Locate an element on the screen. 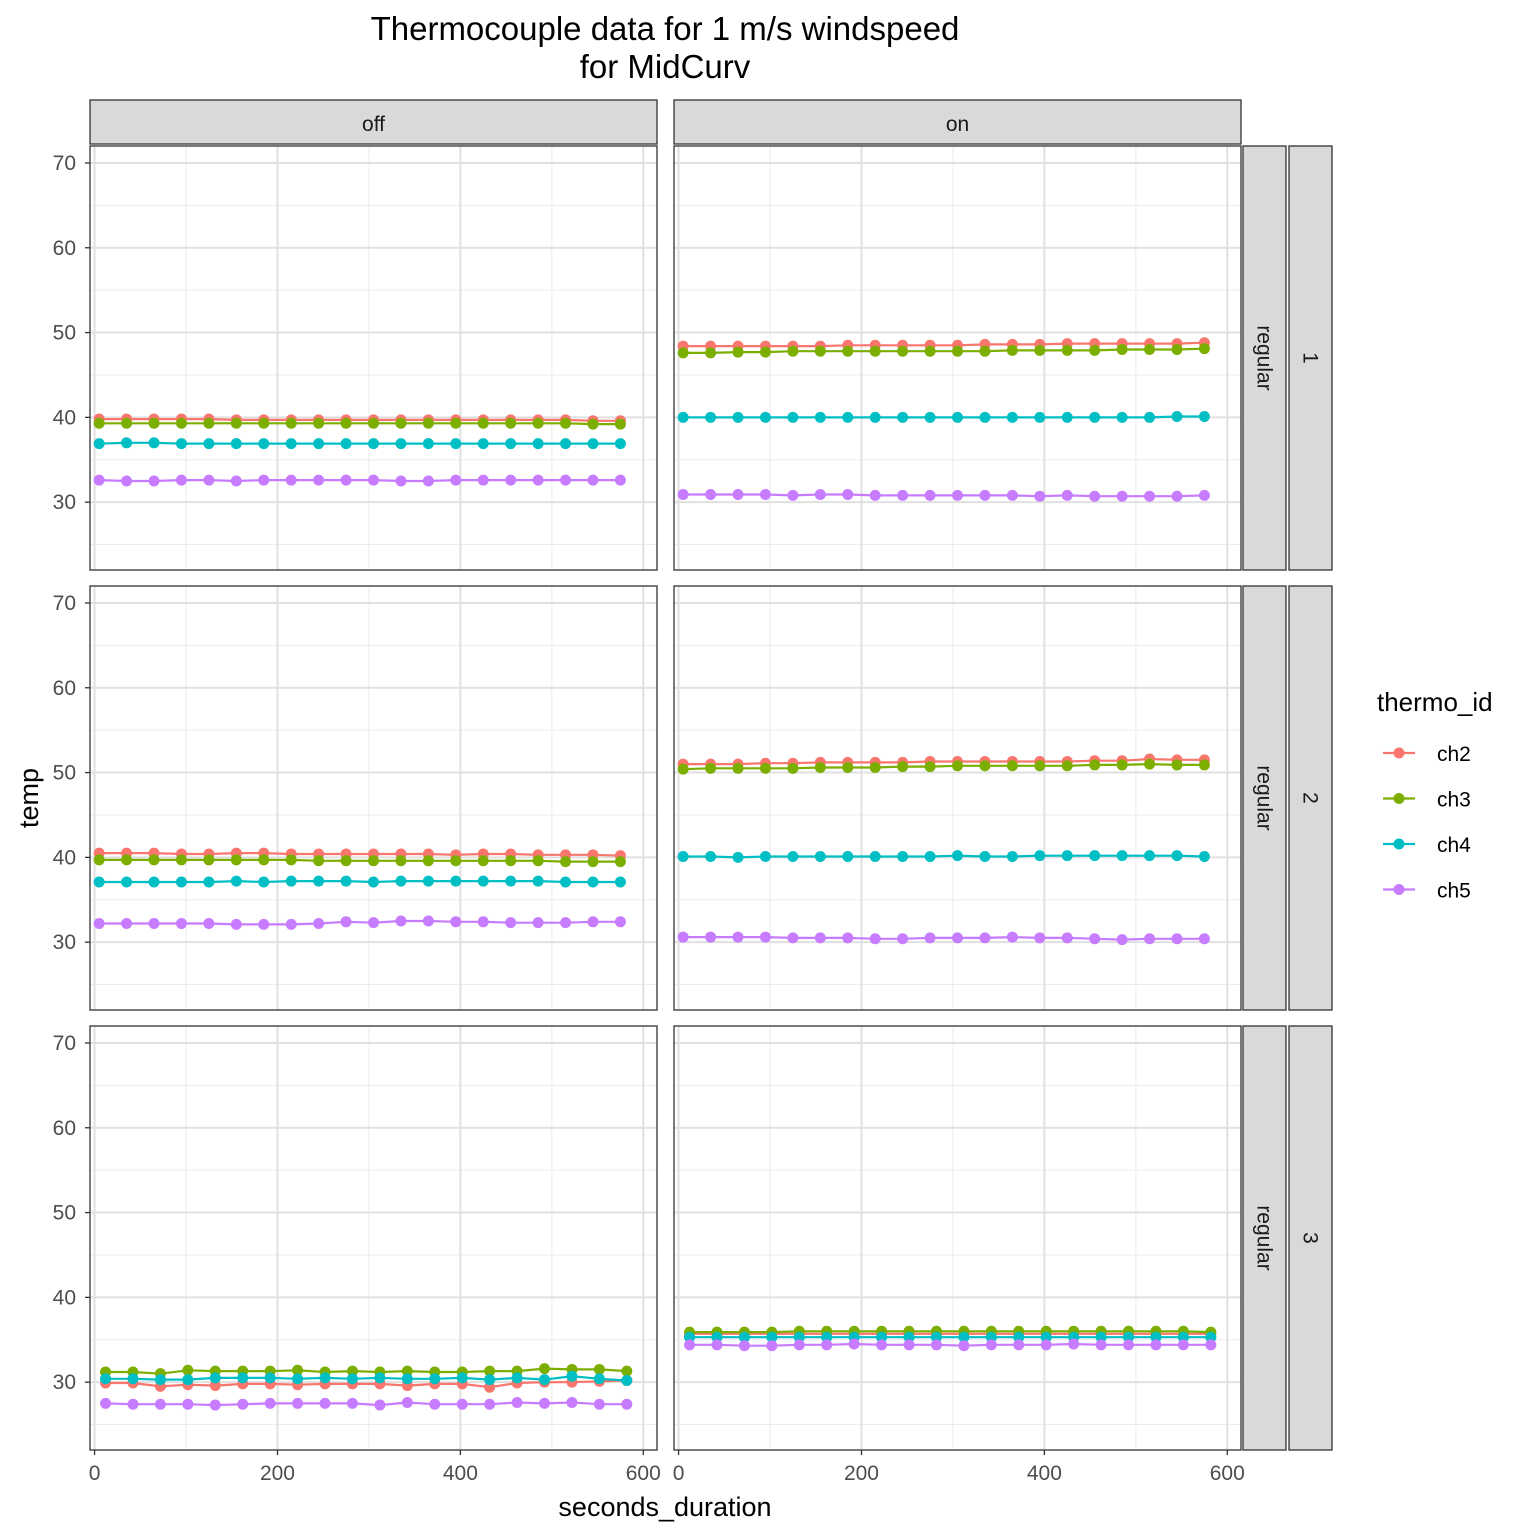 This screenshot has height=1536, width=1536. y-axis-label: temp is located at coordinates (29, 798).